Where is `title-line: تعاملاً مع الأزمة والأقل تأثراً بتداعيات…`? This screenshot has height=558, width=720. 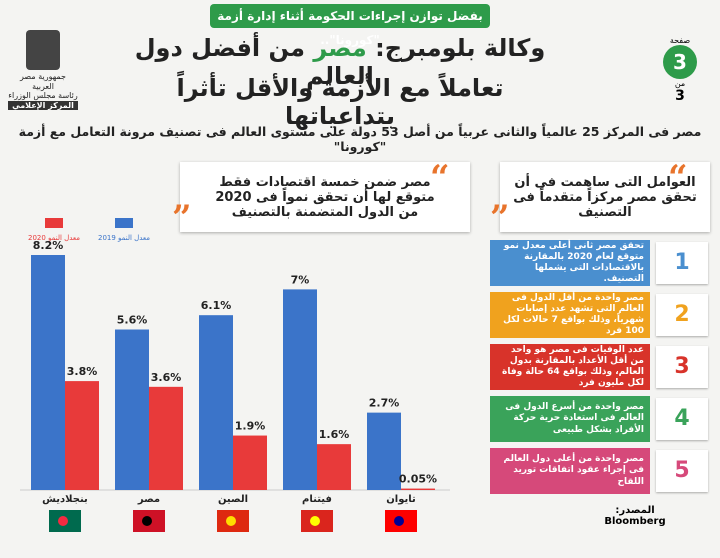
title-line: تعاملاً مع الأزمة والأقل تأثراً بتداعيات… is located at coordinates (340, 102).